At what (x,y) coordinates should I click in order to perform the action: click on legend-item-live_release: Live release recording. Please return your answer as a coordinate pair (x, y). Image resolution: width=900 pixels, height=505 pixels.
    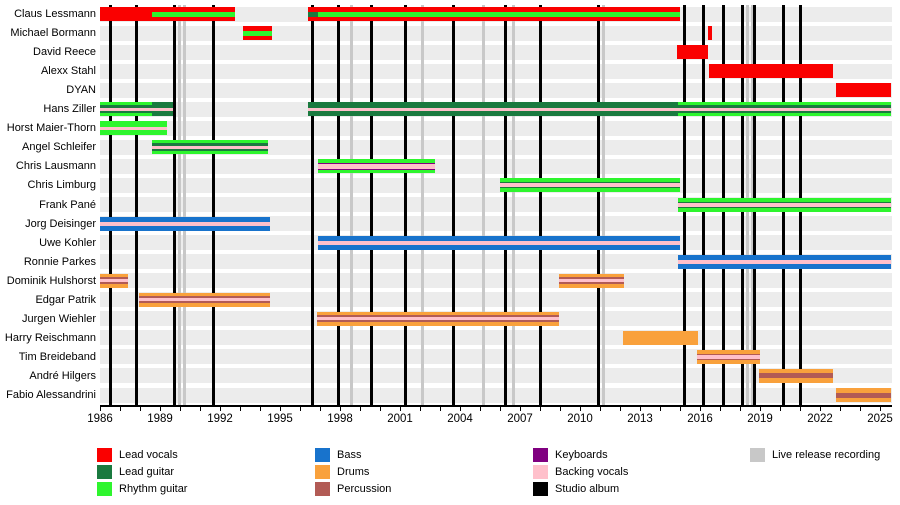
    Looking at the image, I should click on (825, 455).